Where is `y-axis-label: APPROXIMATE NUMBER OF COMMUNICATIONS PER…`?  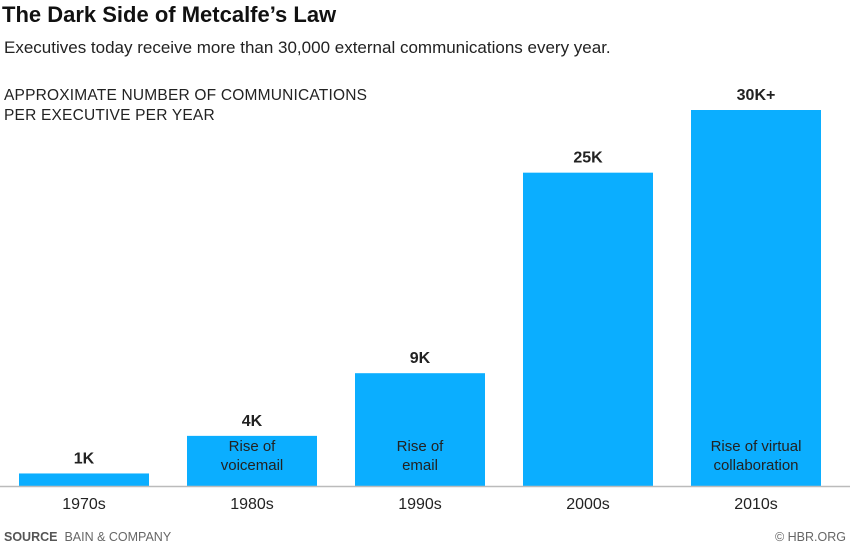 y-axis-label: APPROXIMATE NUMBER OF COMMUNICATIONS PER… is located at coordinates (185, 106).